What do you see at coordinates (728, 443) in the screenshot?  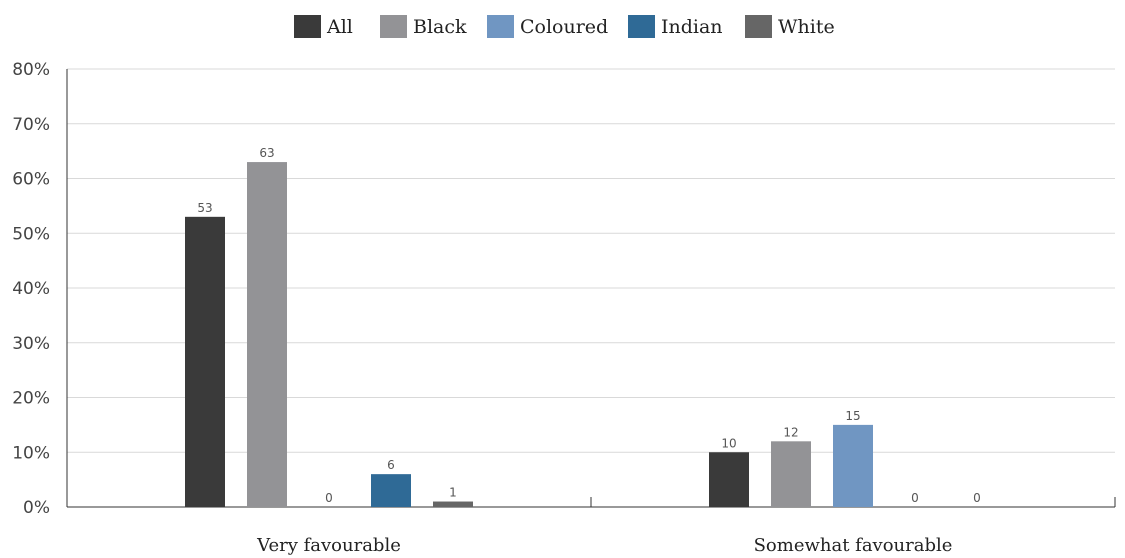 I see `data-label: 10` at bounding box center [728, 443].